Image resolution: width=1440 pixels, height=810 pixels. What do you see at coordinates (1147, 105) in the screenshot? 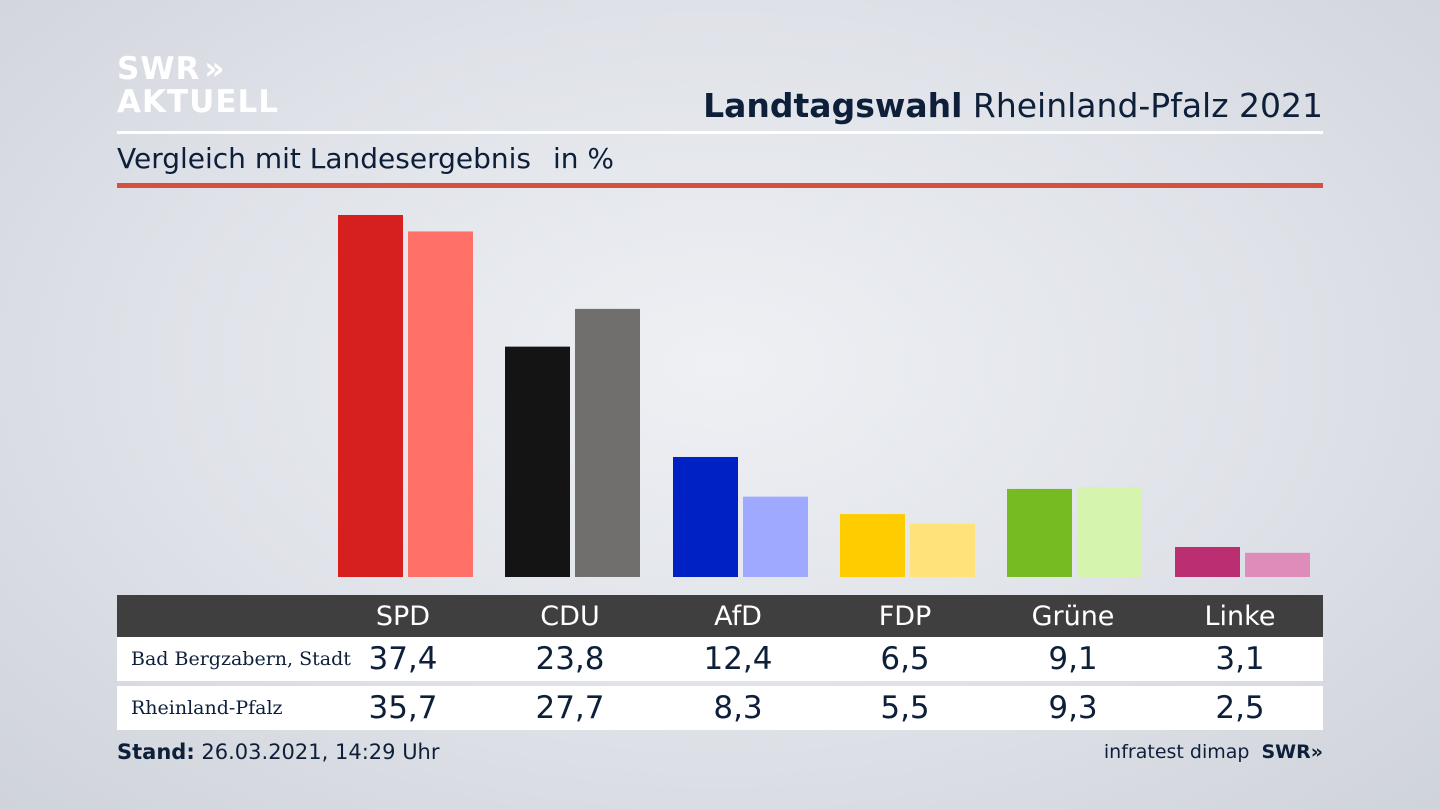
I see `title-rest: Rheinland-Pfalz 2021` at bounding box center [1147, 105].